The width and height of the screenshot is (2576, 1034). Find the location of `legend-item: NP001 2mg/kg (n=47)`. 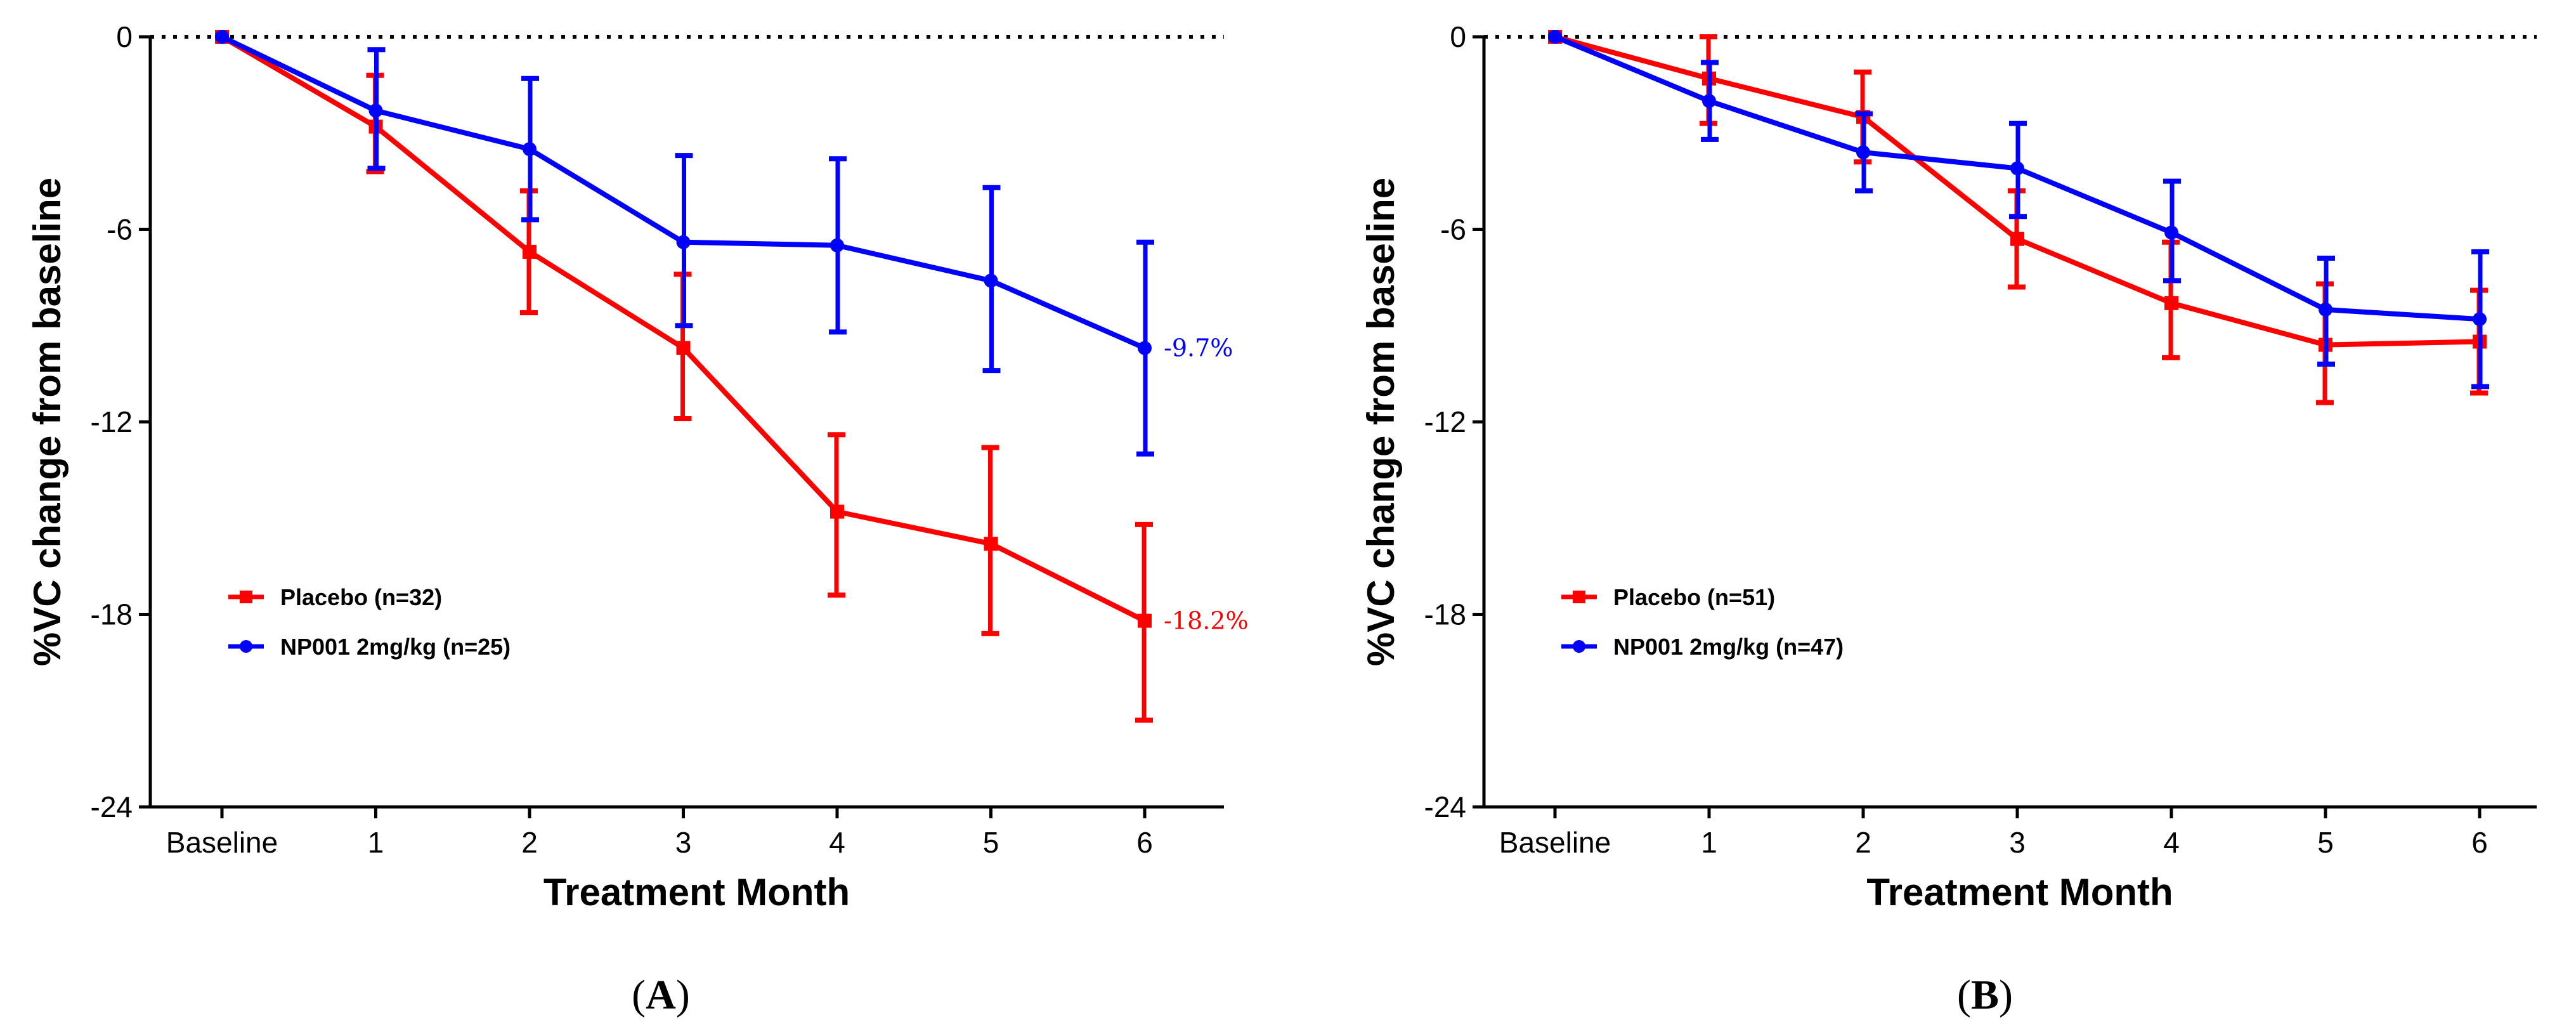

legend-item: NP001 2mg/kg (n=47) is located at coordinates (1703, 647).